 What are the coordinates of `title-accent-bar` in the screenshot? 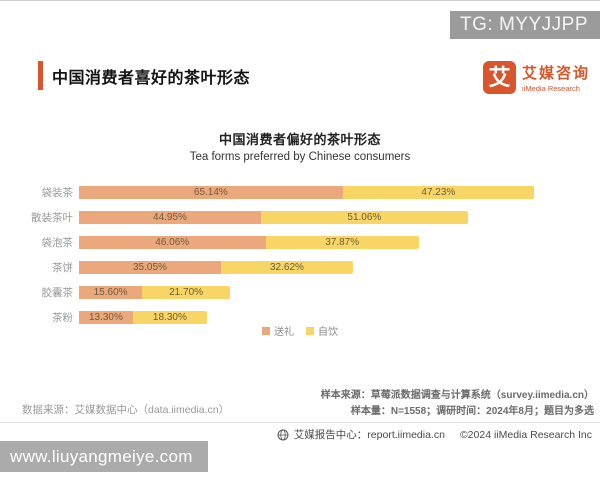 It's located at (40, 75).